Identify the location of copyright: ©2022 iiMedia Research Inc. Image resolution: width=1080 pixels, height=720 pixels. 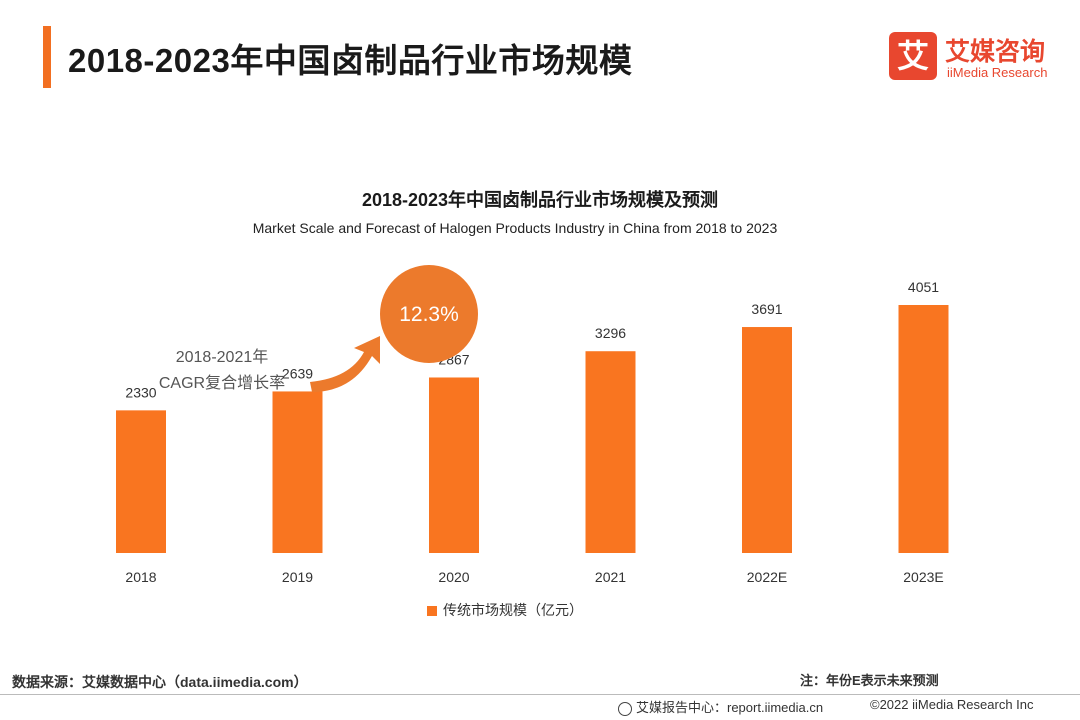
(952, 704).